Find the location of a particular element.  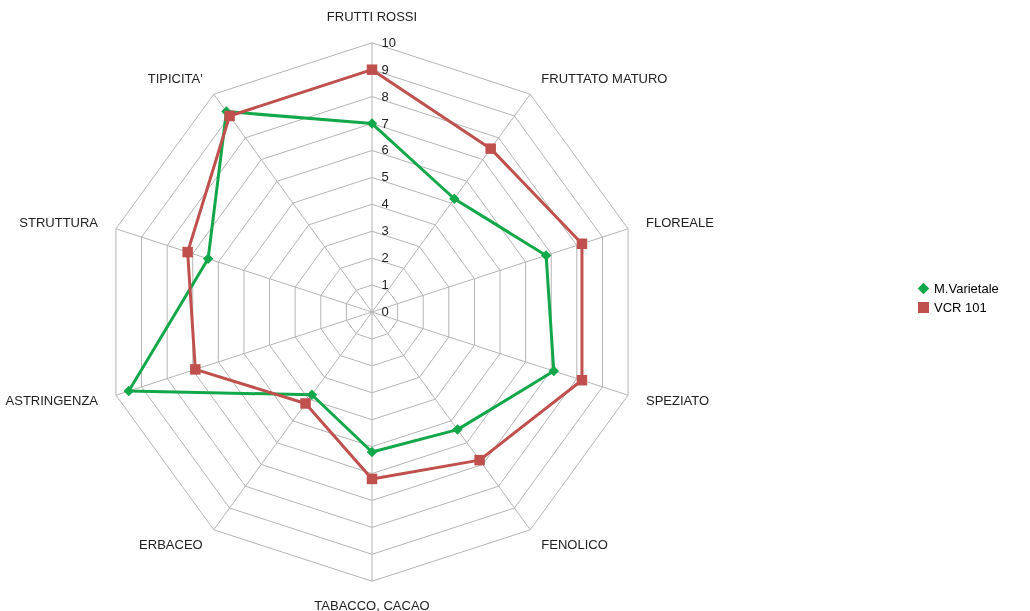

spoke-label: TABACCO, CACAO is located at coordinates (372, 604).